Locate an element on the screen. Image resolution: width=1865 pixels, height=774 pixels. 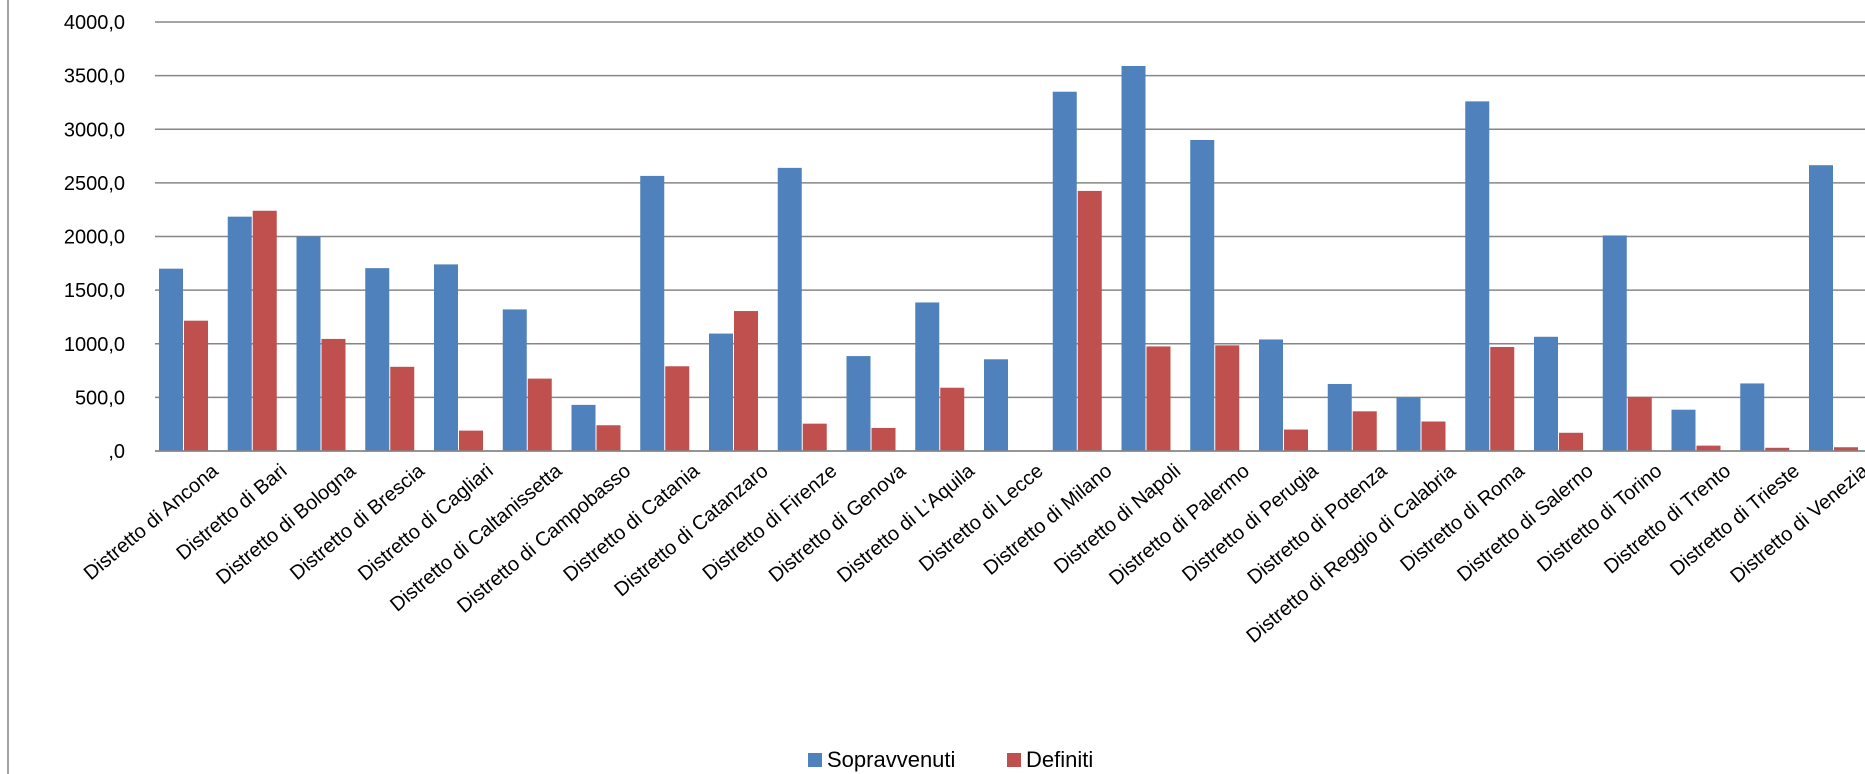
legend-label-definiti: Definiti is located at coordinates (1059, 759).